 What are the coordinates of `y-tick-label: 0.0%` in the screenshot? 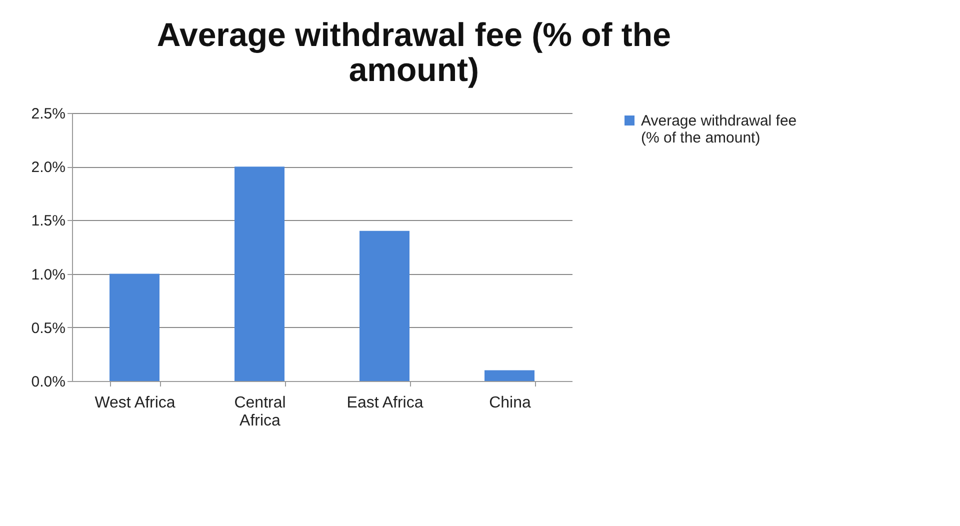 It's located at (48, 382).